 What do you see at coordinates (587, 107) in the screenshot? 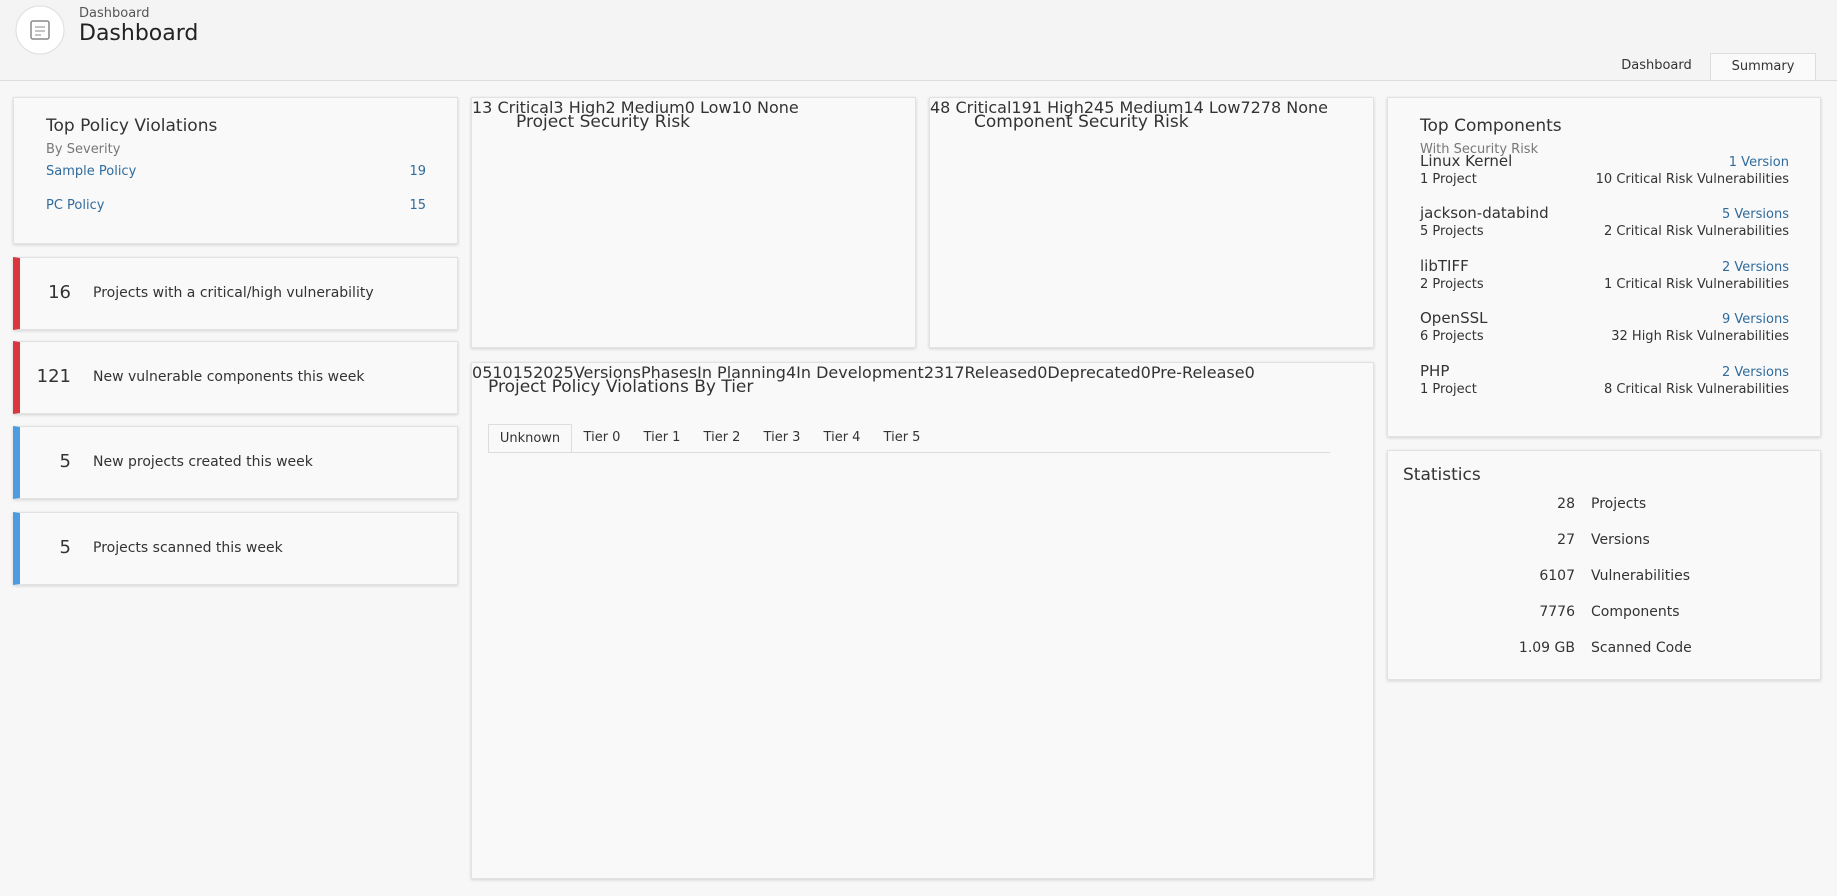
I see `legend-label: High` at bounding box center [587, 107].